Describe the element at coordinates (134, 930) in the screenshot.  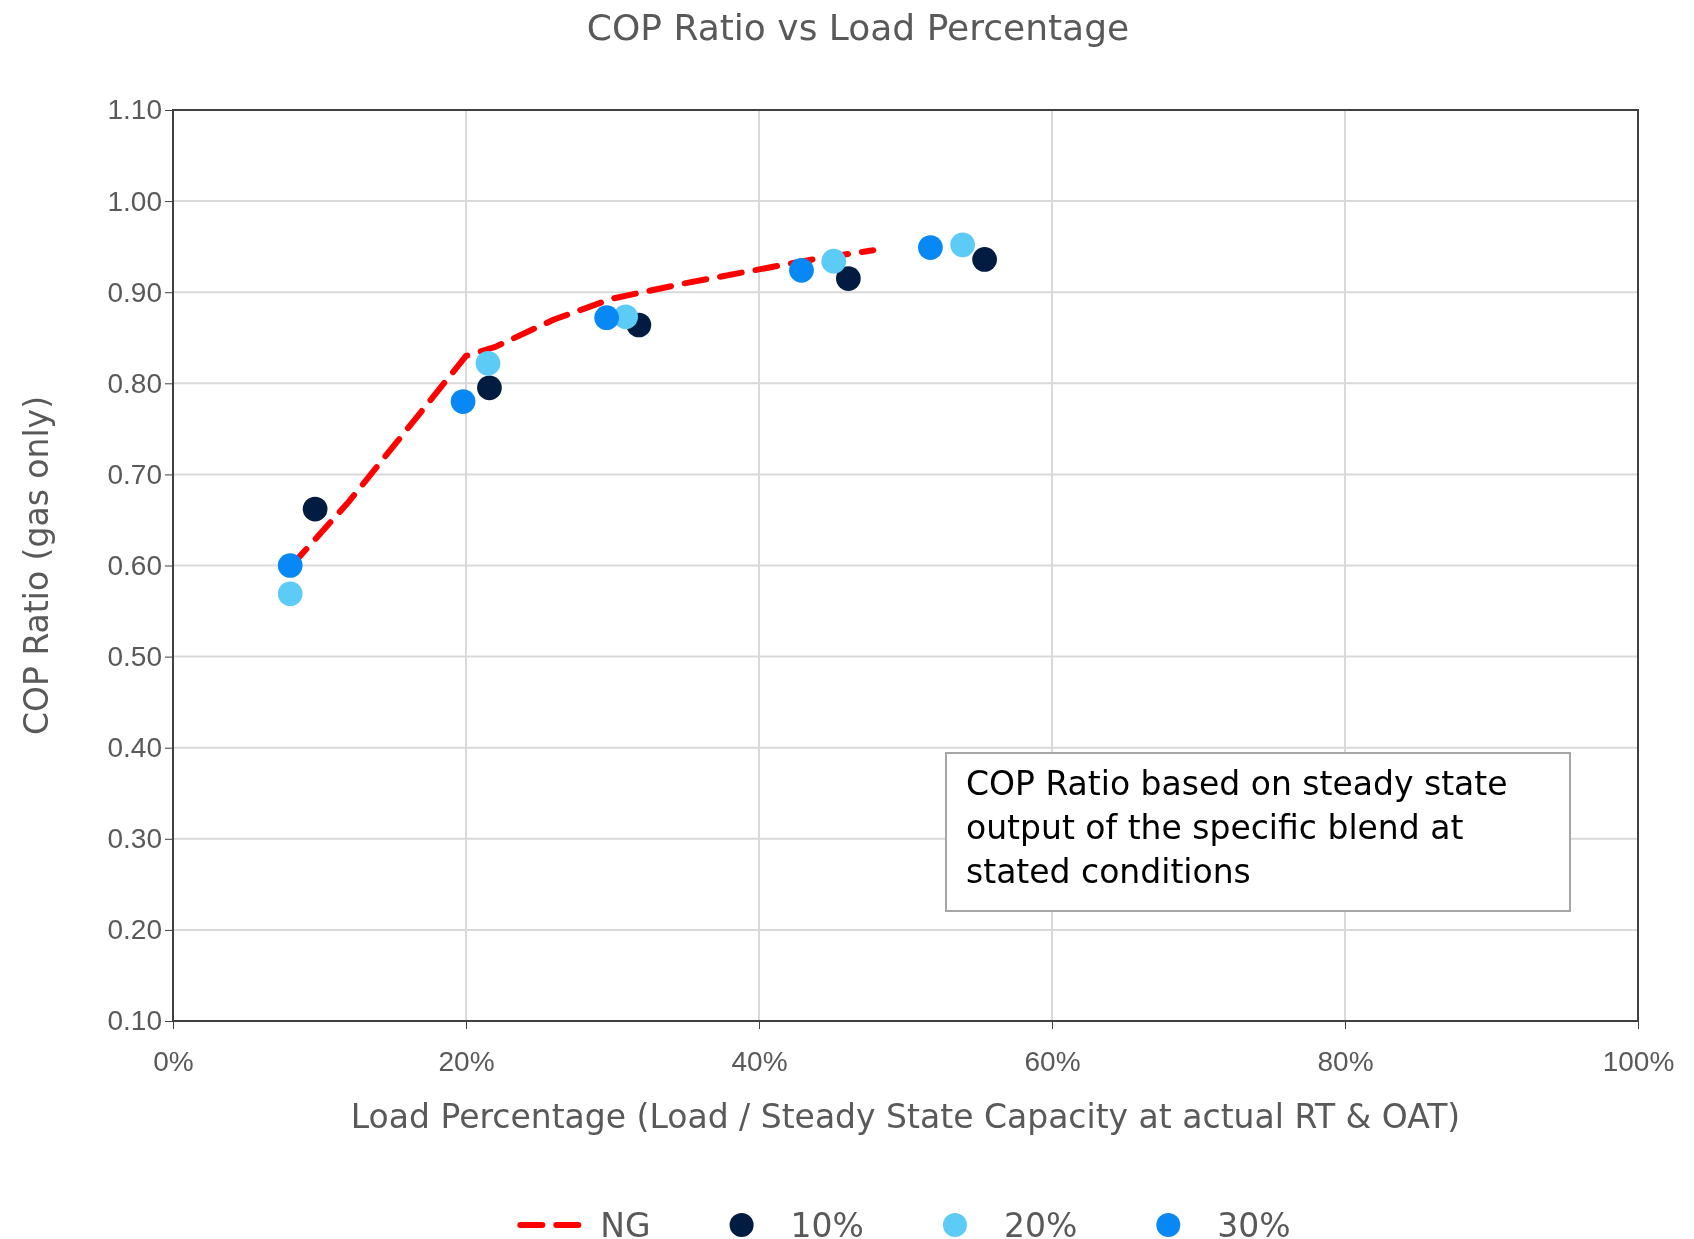
I see `y-tick-label: 0.20` at that location.